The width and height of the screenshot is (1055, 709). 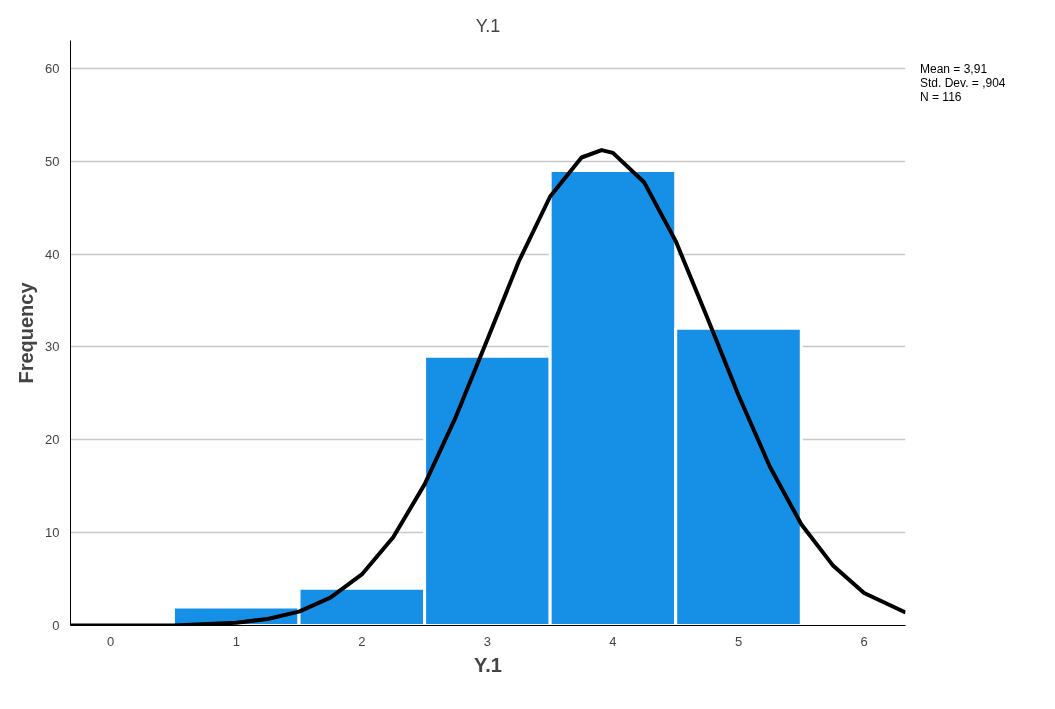 I want to click on x-tick-label: 2, so click(x=362, y=641).